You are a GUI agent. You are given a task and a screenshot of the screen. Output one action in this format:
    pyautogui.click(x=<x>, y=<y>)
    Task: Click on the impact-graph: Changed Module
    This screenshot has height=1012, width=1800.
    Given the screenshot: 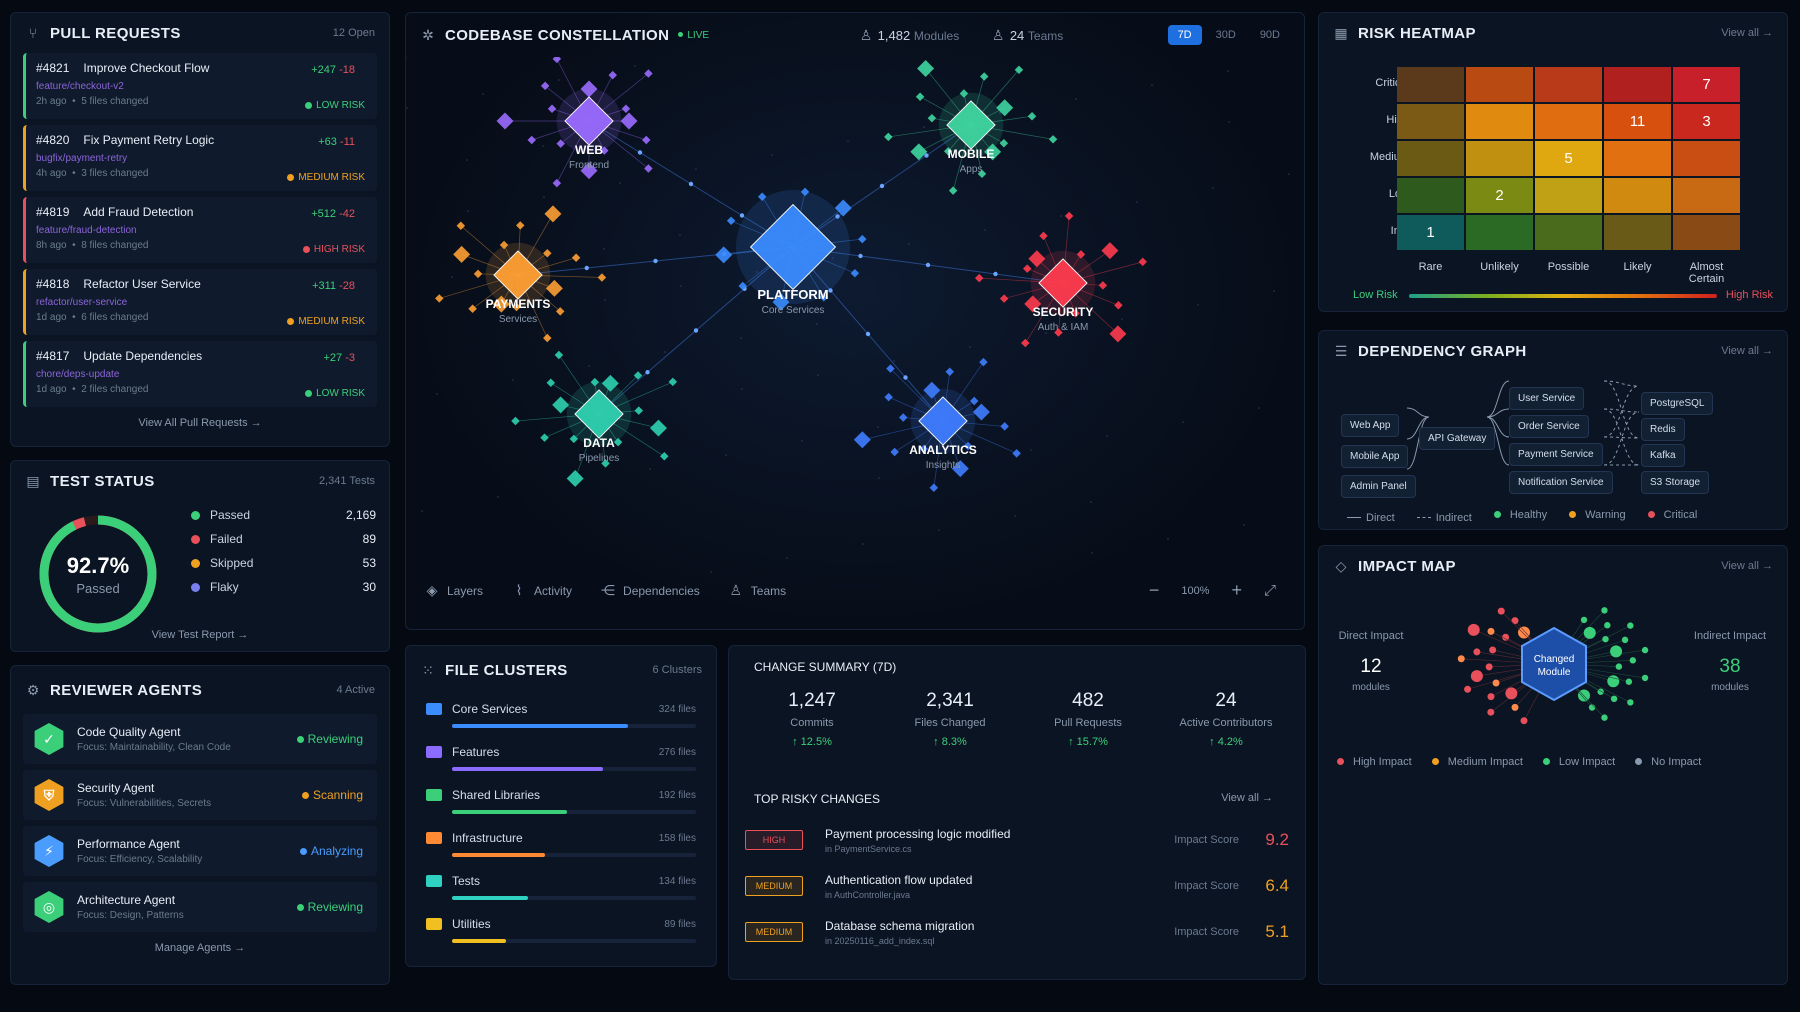 What is the action you would take?
    pyautogui.click(x=1554, y=669)
    